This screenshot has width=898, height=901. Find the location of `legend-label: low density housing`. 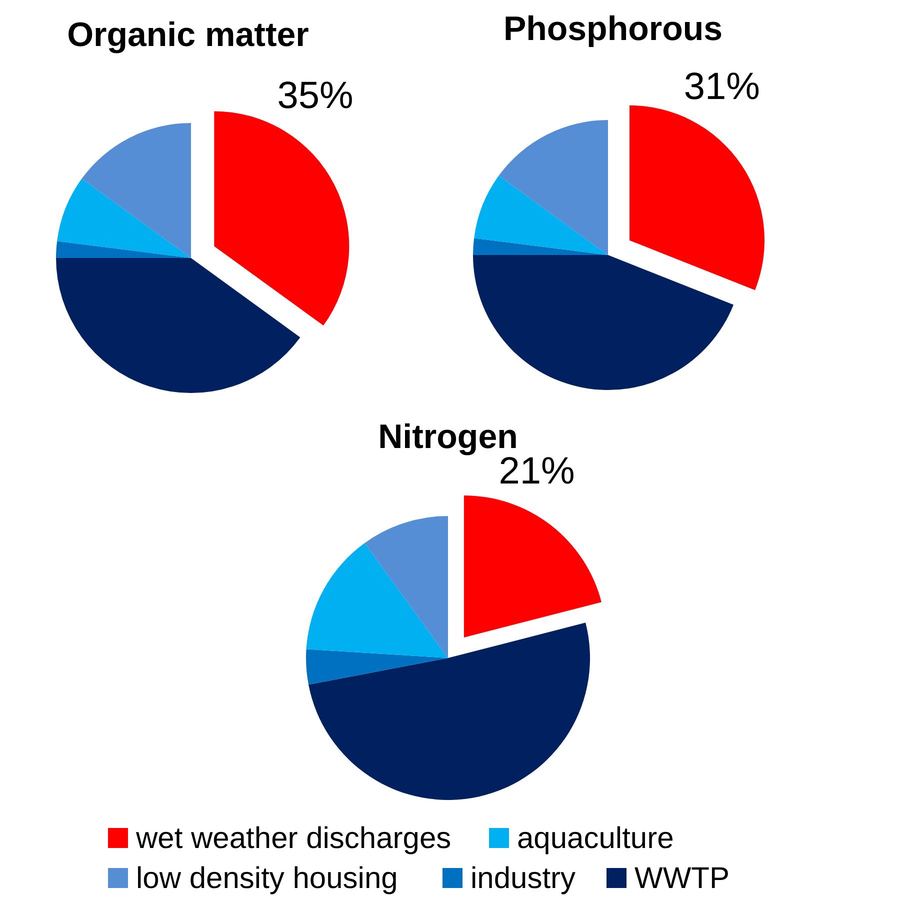

legend-label: low density housing is located at coordinates (267, 878).